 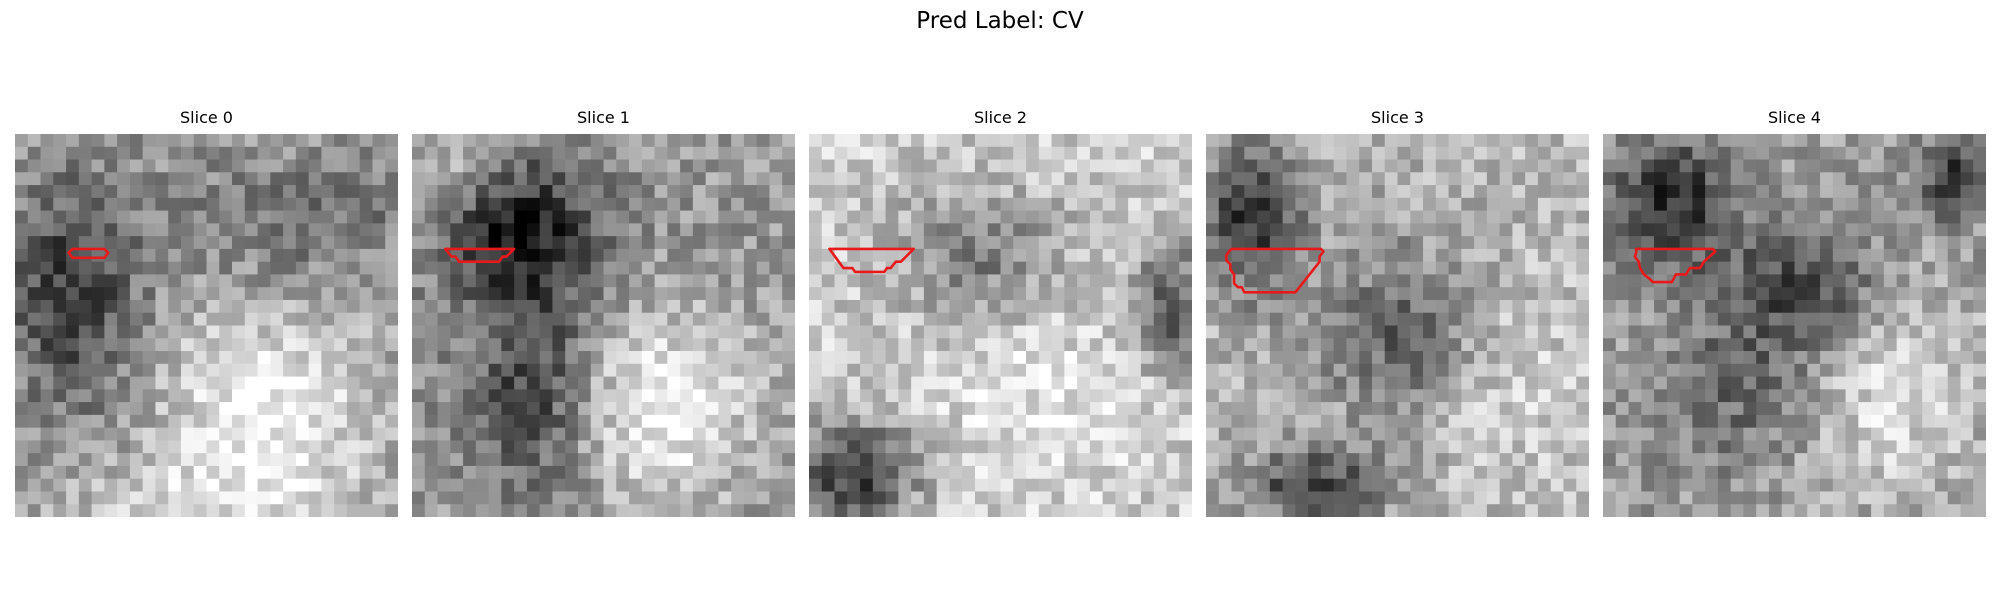 I want to click on slice-panel-0: Slice 0, so click(x=206, y=313).